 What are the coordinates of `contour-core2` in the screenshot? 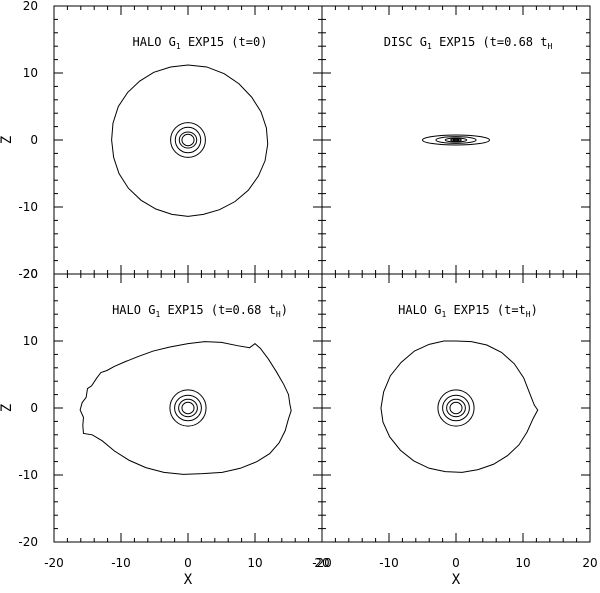 It's located at (456, 140).